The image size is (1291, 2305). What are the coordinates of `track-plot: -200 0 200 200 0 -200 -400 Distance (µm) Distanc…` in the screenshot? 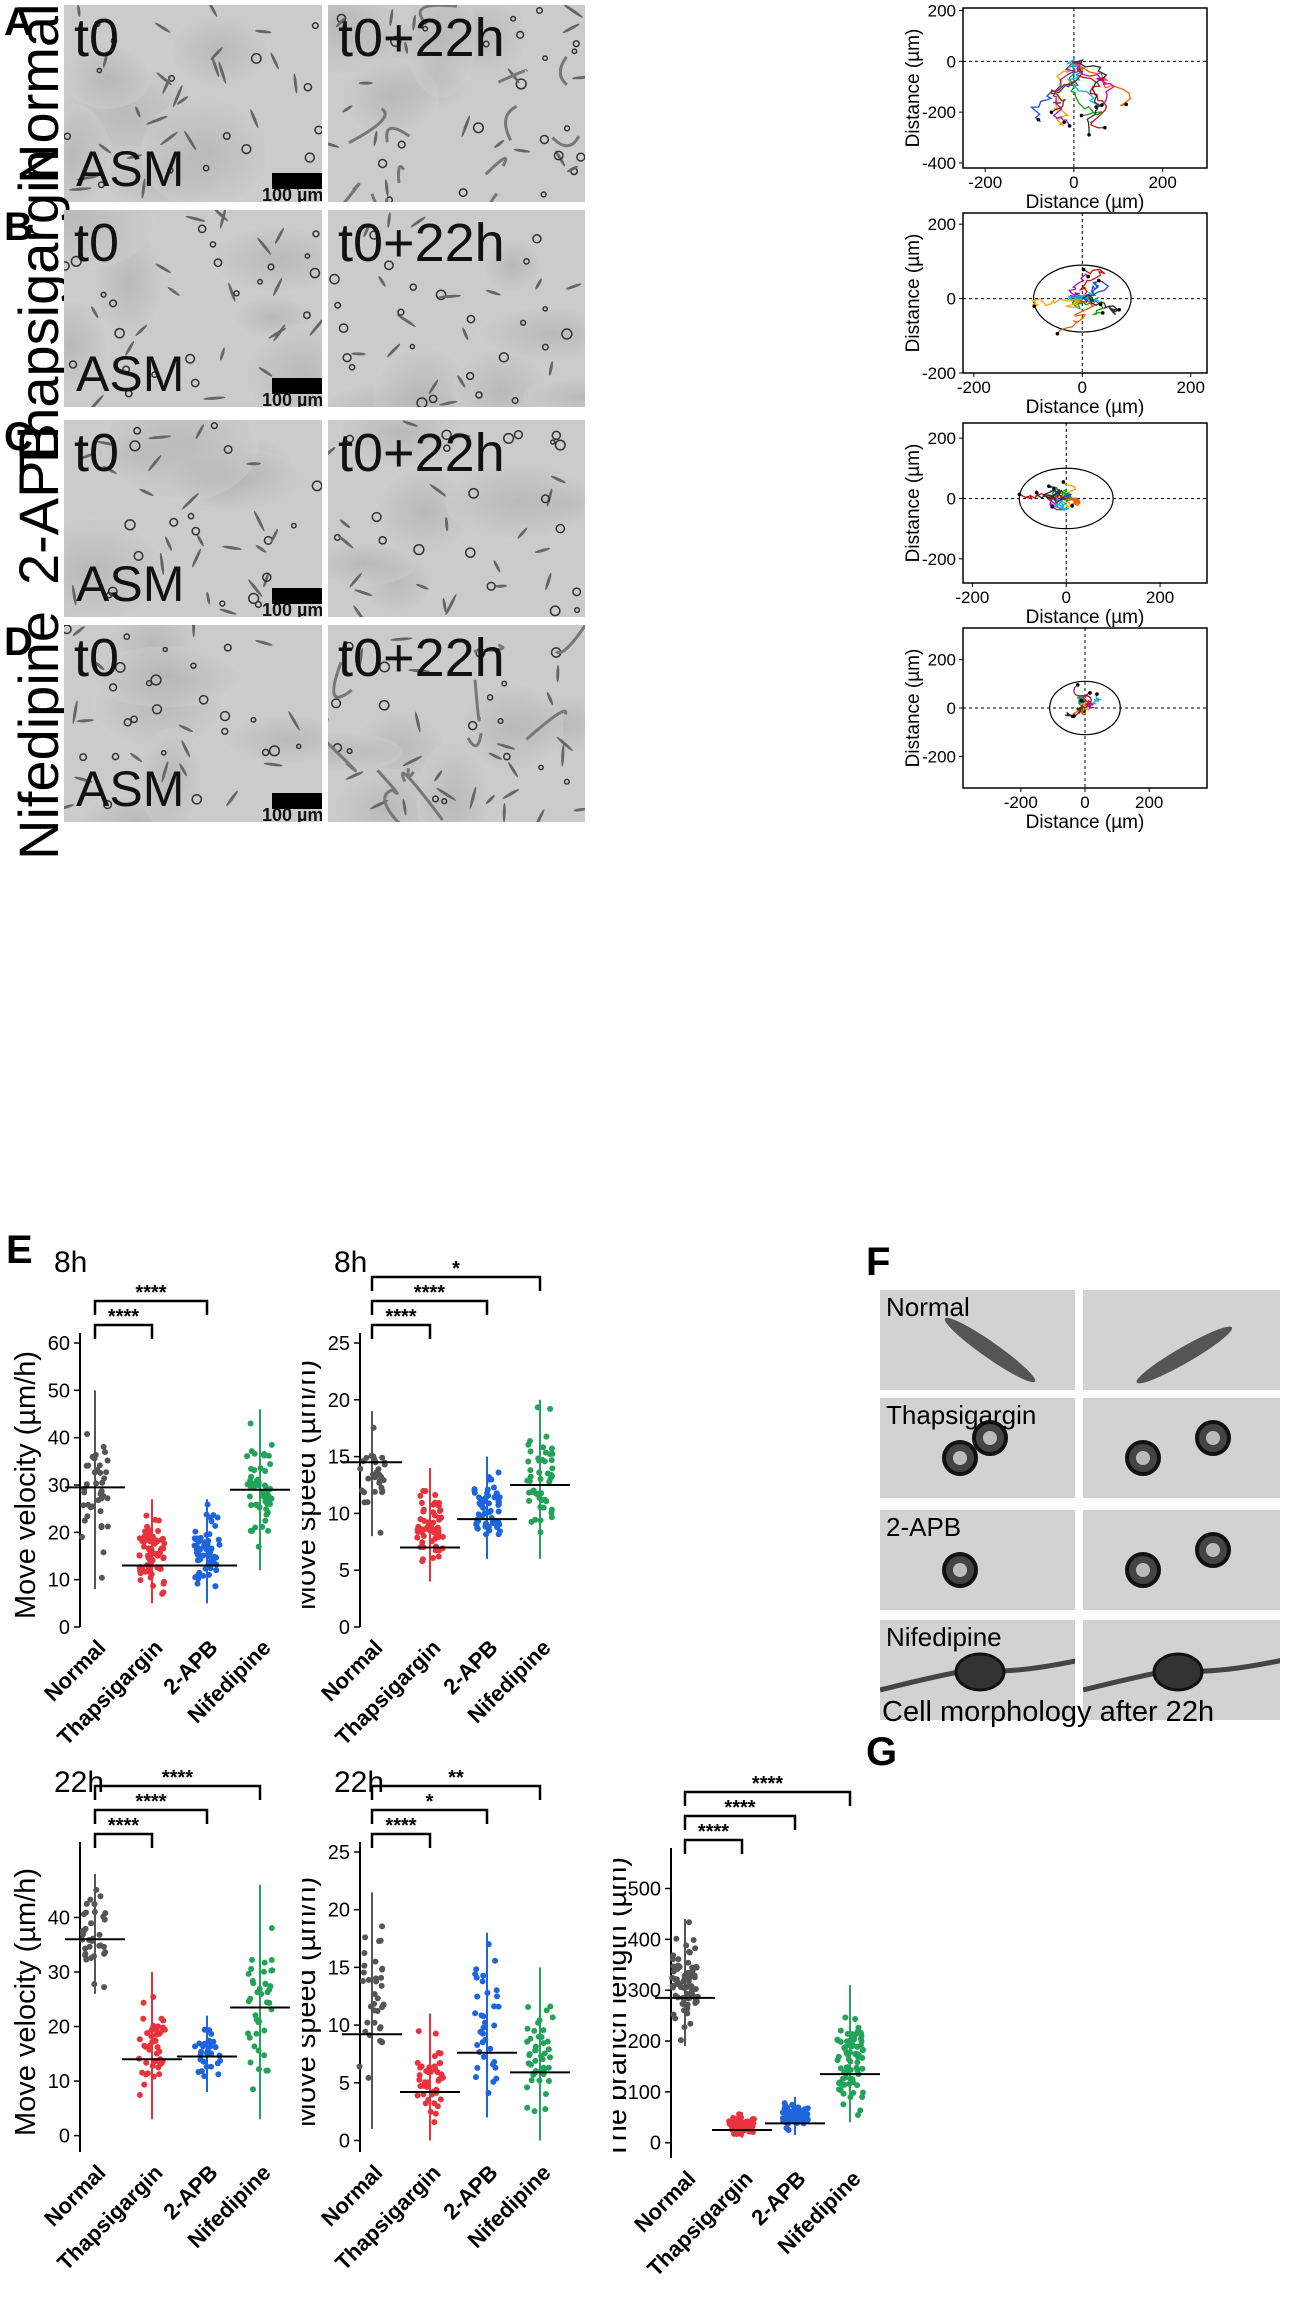 It's located at (1055, 107).